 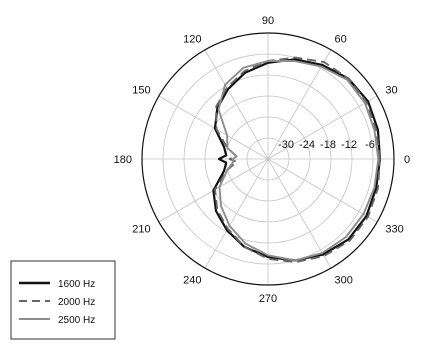 What do you see at coordinates (349, 145) in the screenshot?
I see `radial-tick-label: -12` at bounding box center [349, 145].